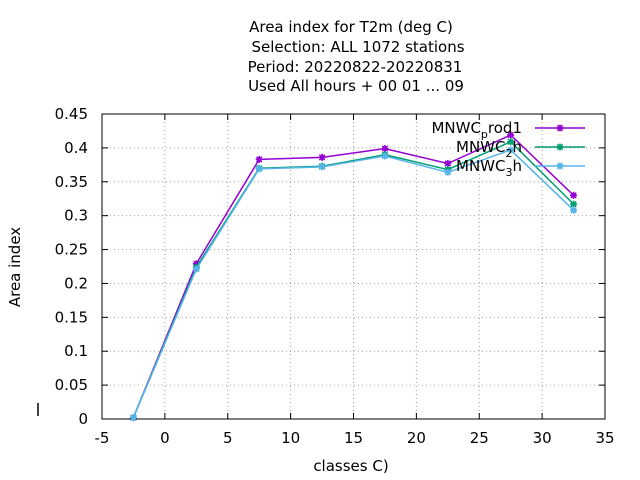 This screenshot has height=480, width=640. I want to click on title-line-4: Used All hours + 00 01 ... 09, so click(356, 86).